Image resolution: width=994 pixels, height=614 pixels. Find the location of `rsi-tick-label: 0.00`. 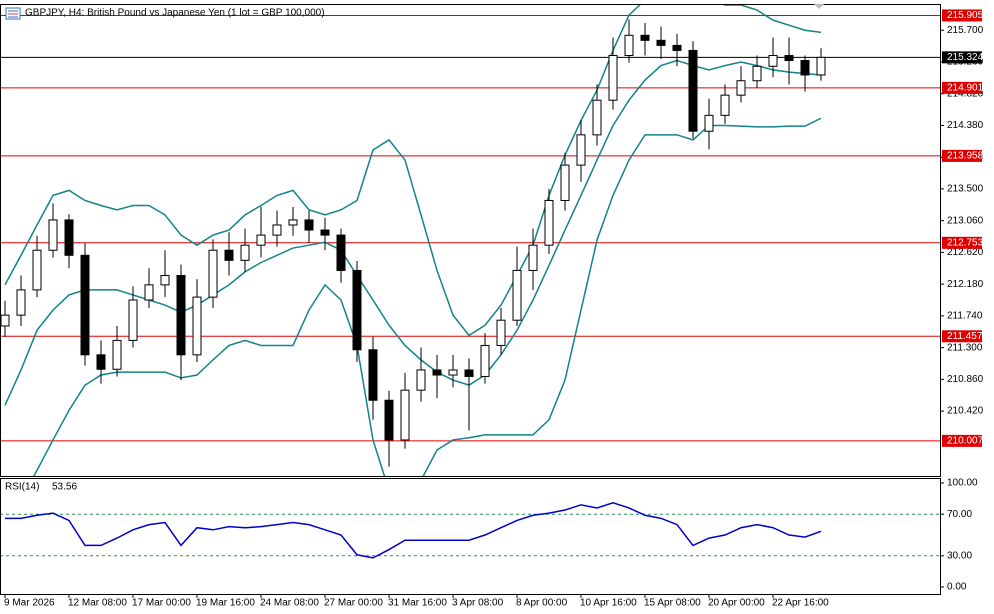

rsi-tick-label: 0.00 is located at coordinates (957, 587).